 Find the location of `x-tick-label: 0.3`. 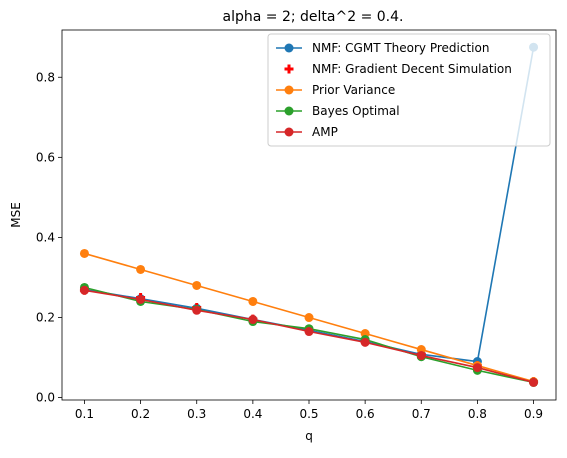

x-tick-label: 0.3 is located at coordinates (196, 414).